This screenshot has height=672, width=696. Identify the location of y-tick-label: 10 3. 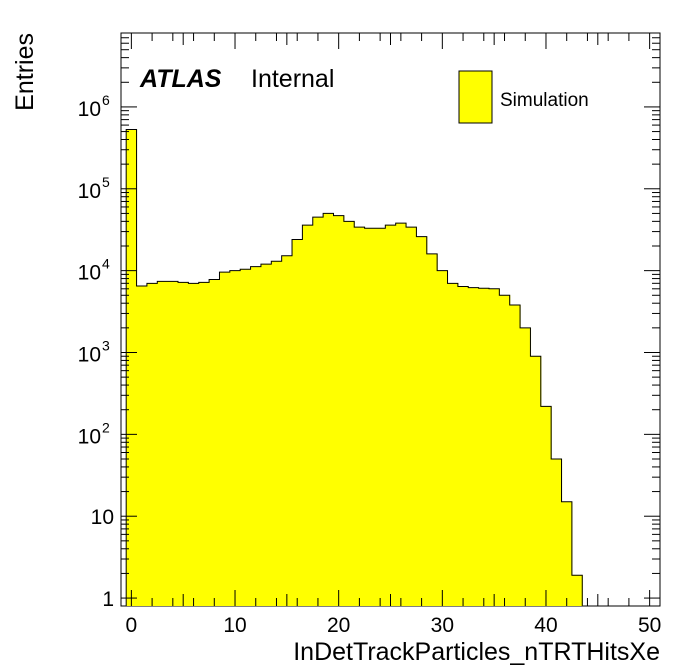
(94, 351).